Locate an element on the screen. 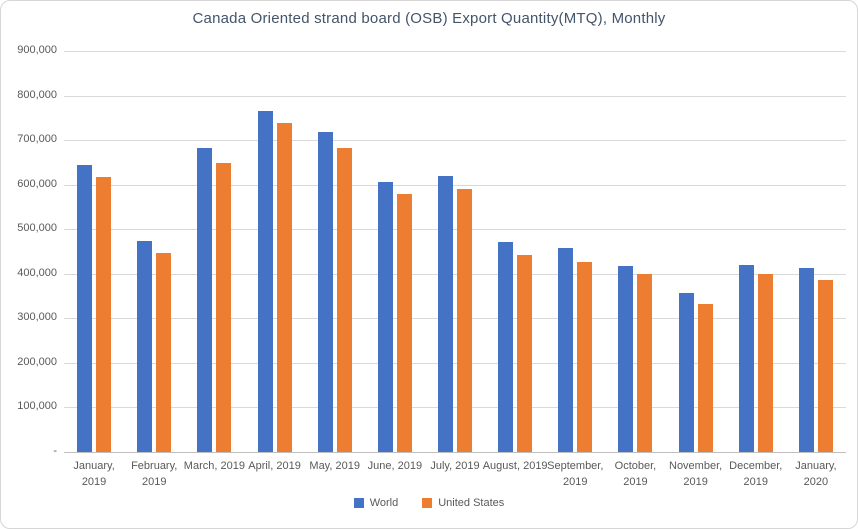  x-axis-category-label: October, 2019 is located at coordinates (635, 474).